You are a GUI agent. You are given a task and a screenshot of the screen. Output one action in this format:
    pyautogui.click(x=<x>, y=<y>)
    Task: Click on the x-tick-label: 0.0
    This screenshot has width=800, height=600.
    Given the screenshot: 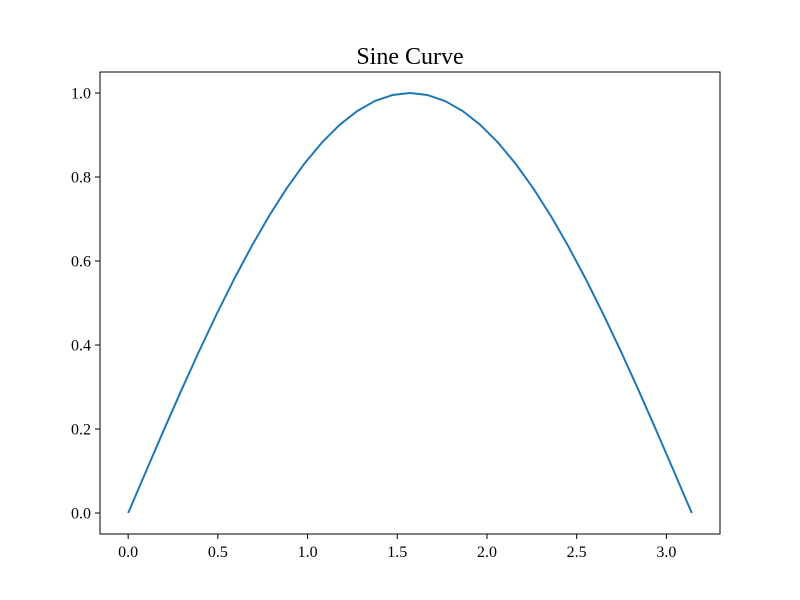 What is the action you would take?
    pyautogui.click(x=128, y=552)
    